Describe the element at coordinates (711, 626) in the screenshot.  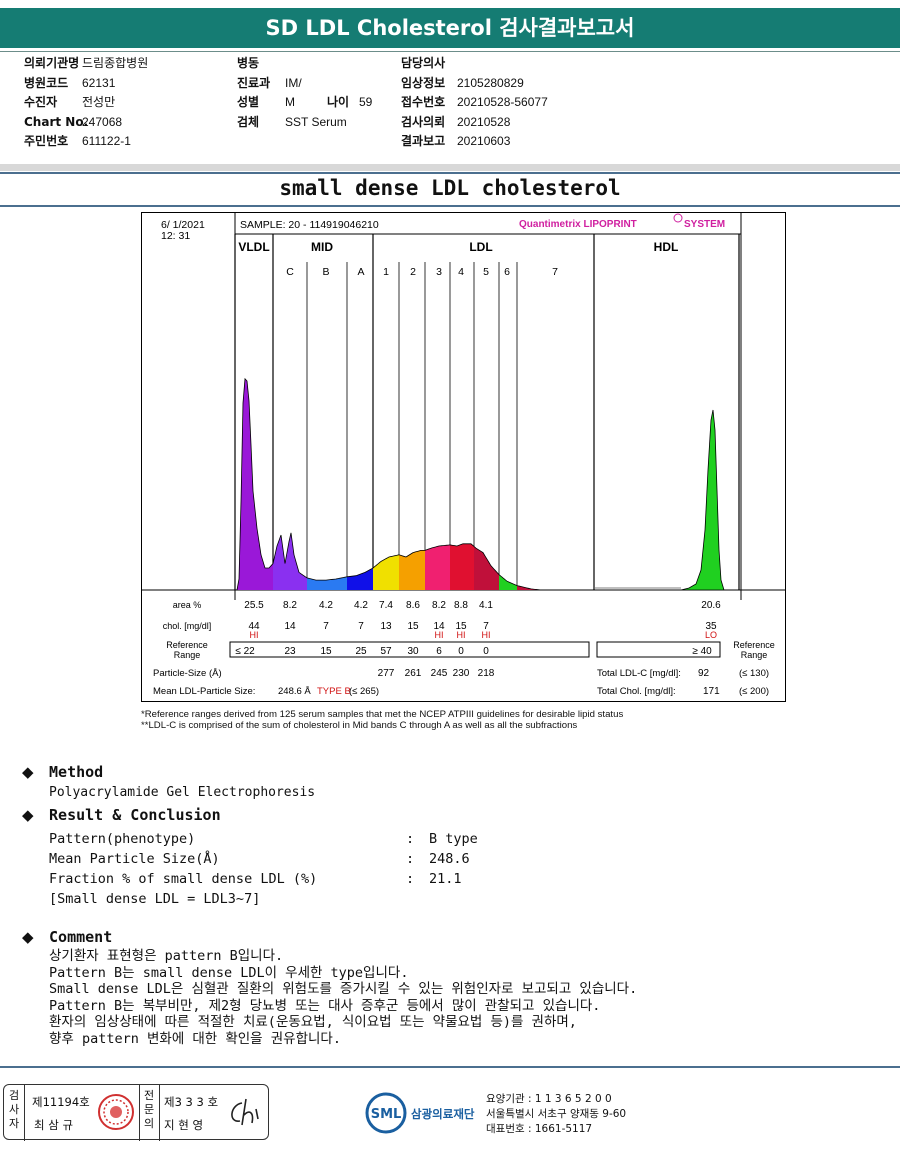
I see `chol-value: 35` at that location.